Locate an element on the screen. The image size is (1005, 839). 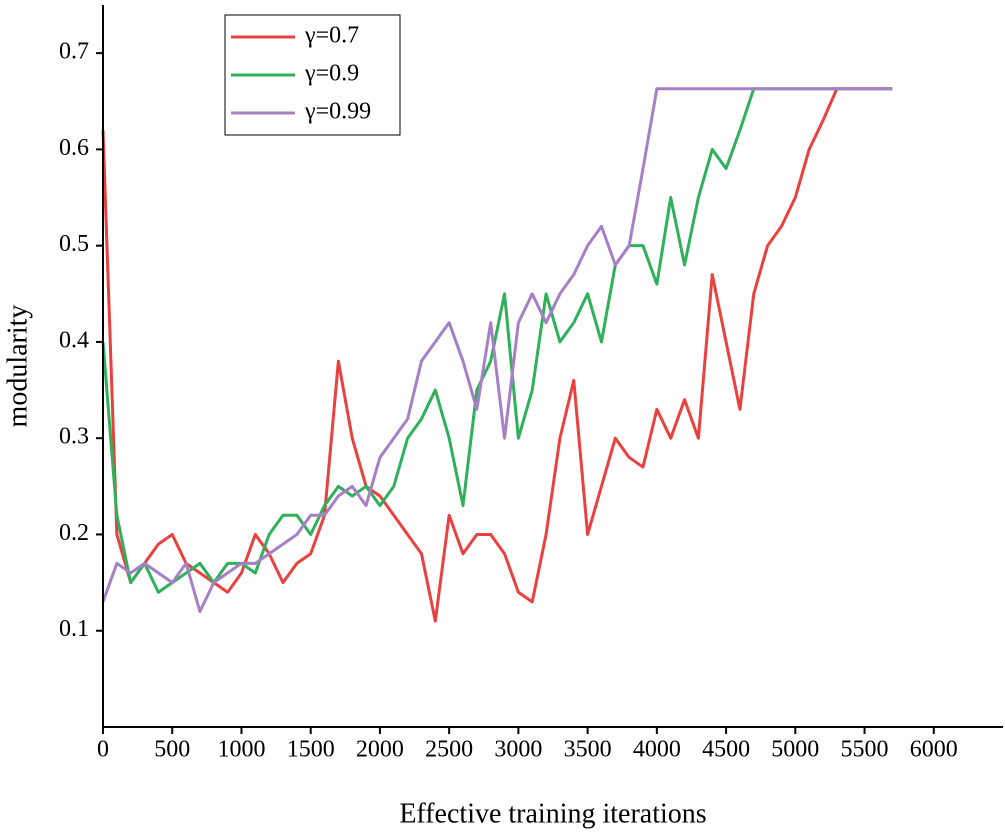
y-tick-label: 0.2 is located at coordinates (74, 533).